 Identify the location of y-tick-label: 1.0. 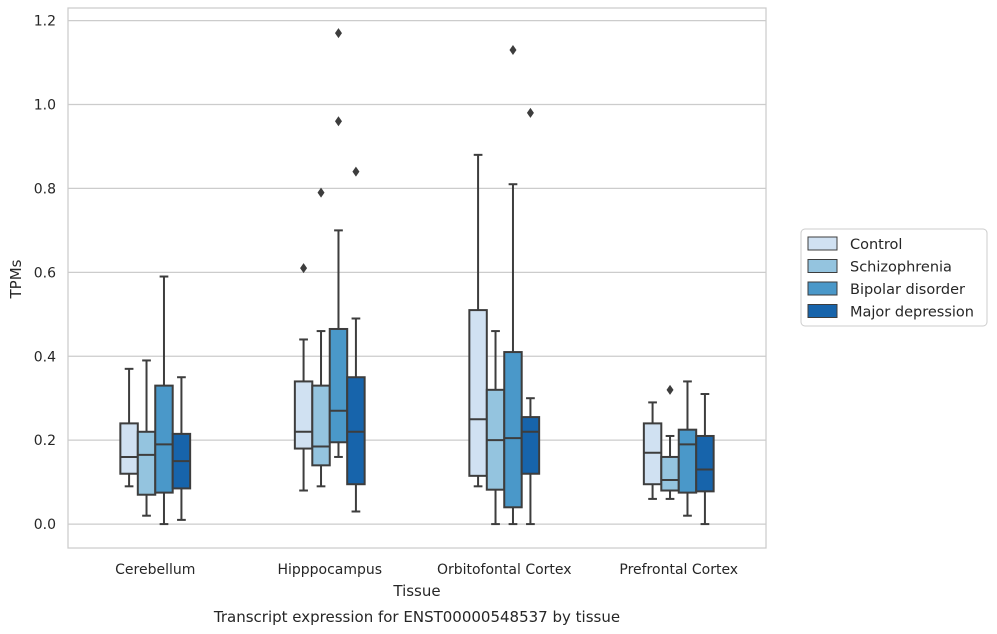
(45, 106).